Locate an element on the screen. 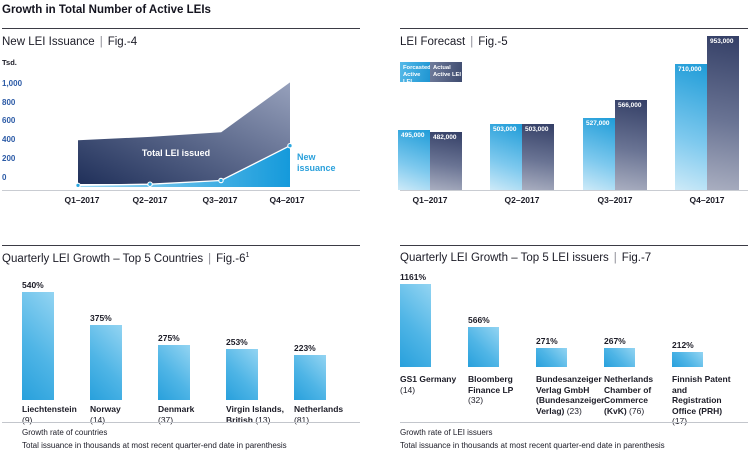  new-issuance-line is located at coordinates (184, 166).